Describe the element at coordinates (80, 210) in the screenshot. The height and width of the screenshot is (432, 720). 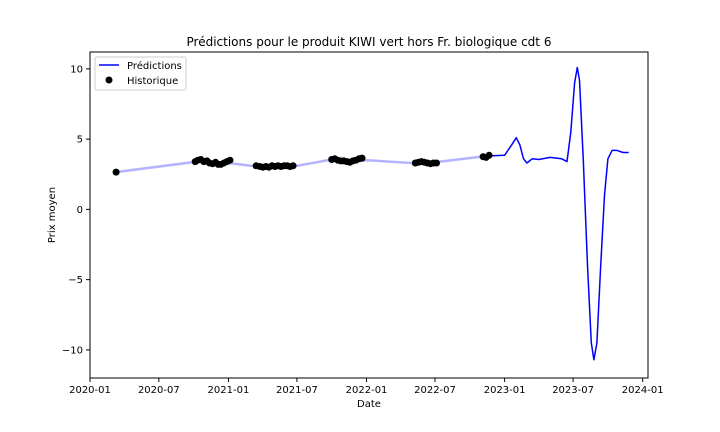
I see `y-tick-label: 0` at that location.